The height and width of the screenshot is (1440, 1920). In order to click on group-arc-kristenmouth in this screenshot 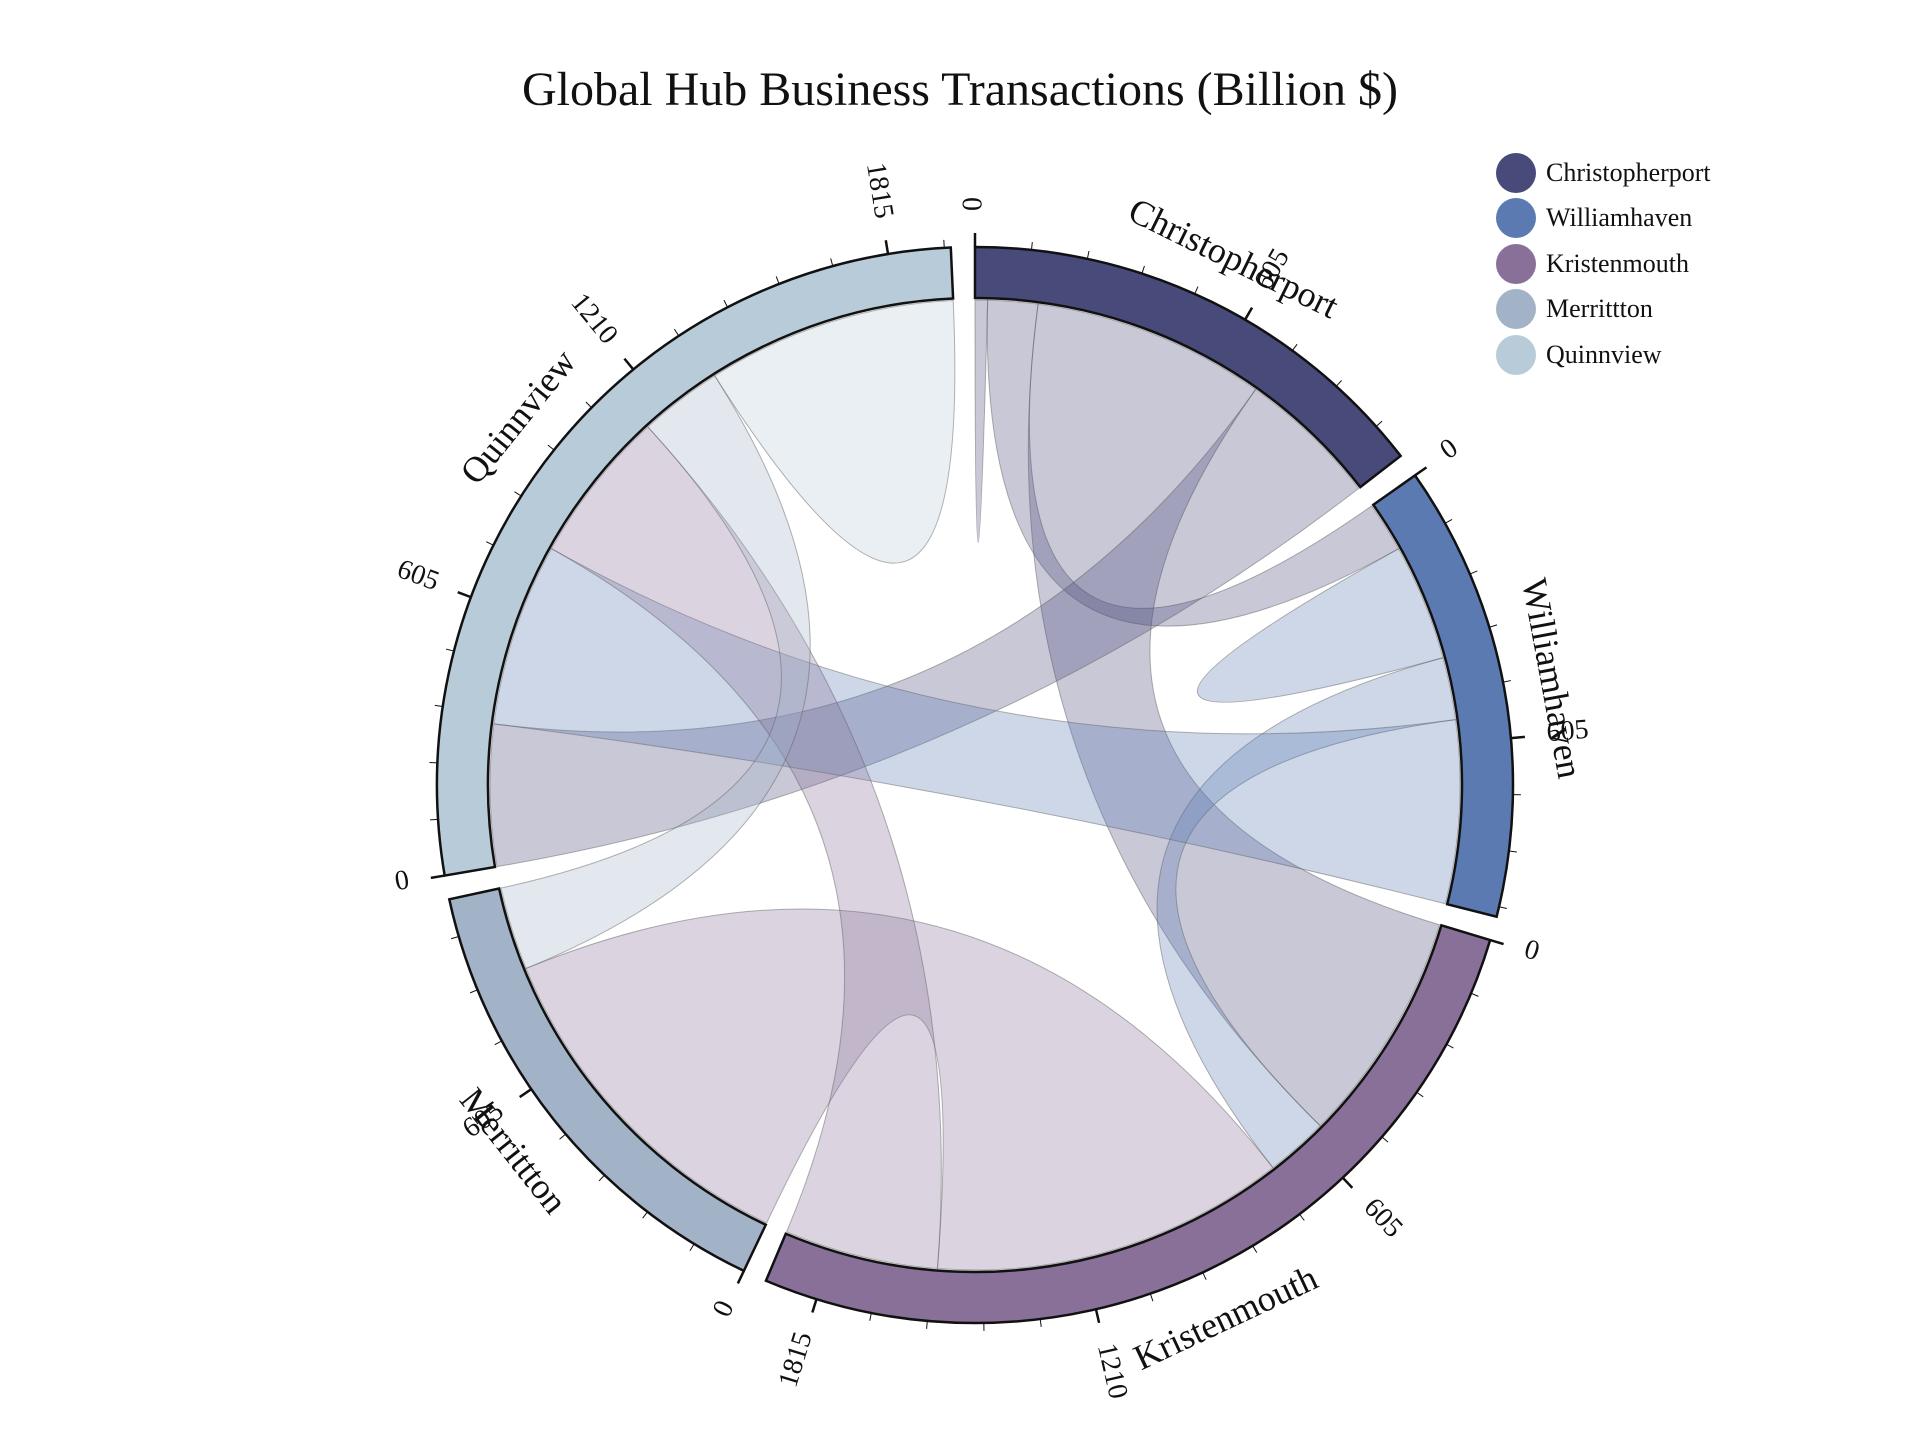, I will do `click(1128, 1124)`.